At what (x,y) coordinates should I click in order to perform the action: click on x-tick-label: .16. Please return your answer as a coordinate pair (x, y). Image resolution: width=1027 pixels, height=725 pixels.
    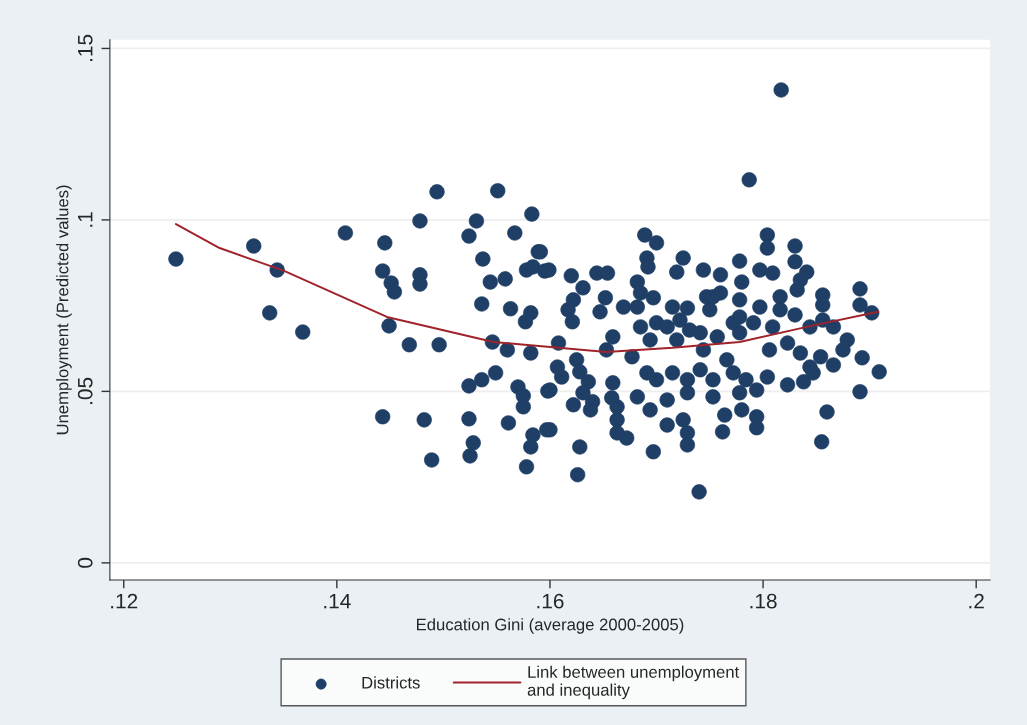
    Looking at the image, I should click on (550, 601).